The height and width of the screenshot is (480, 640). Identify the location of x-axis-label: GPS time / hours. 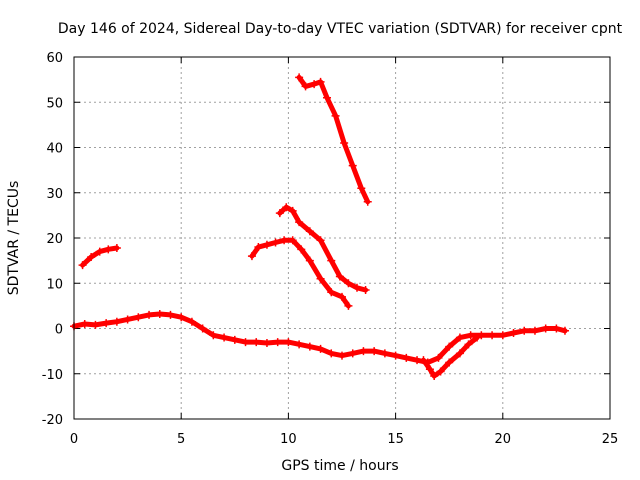
(339, 466).